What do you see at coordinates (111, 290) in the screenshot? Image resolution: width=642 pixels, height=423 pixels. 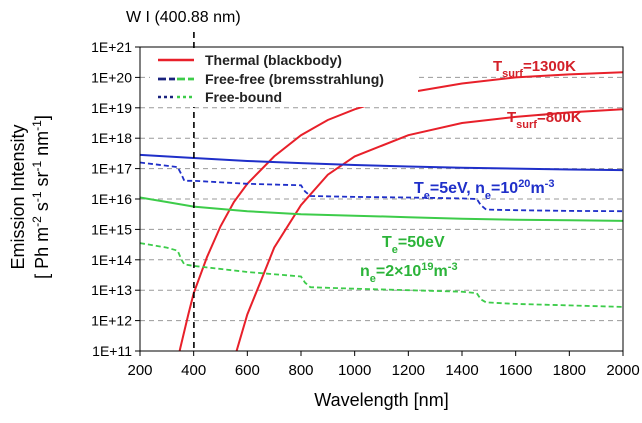 I see `y-tick-label: 1E+13` at bounding box center [111, 290].